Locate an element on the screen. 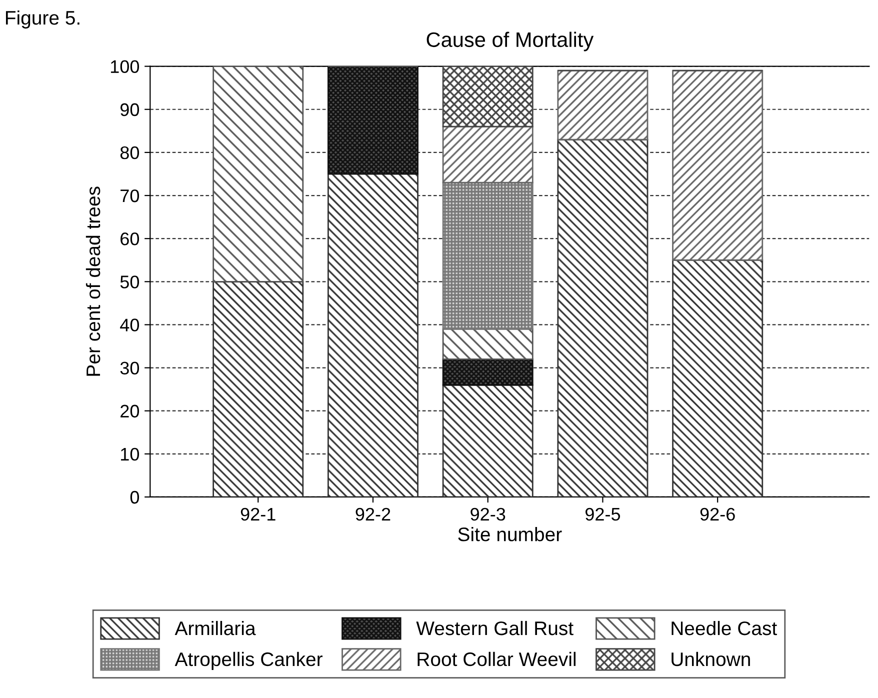  y-axis-title: Per cent of dead trees is located at coordinates (93, 281).